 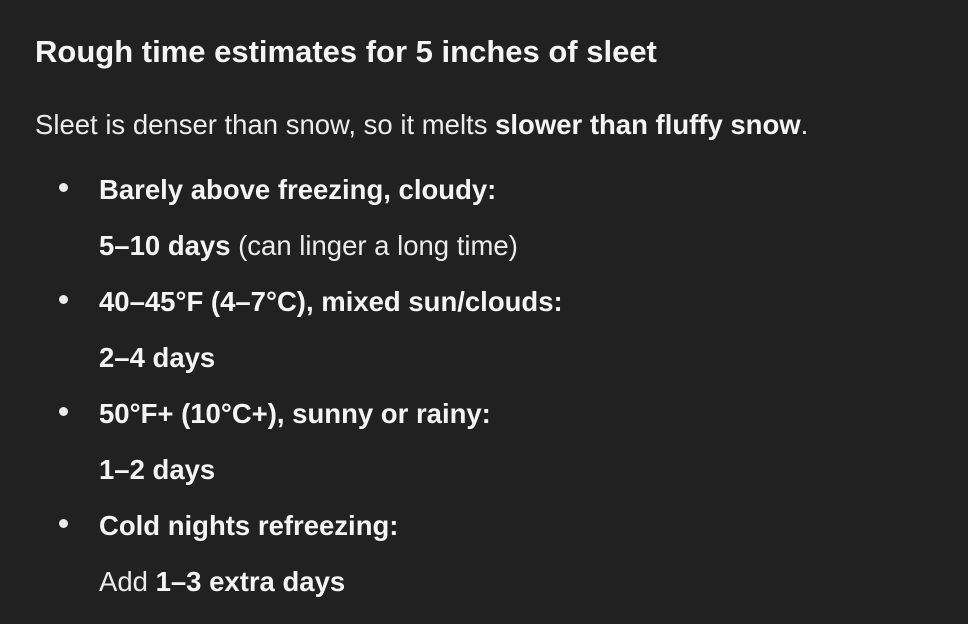 I want to click on intro-text: Sleet is denser than snow, so it melts, so click(x=265, y=124).